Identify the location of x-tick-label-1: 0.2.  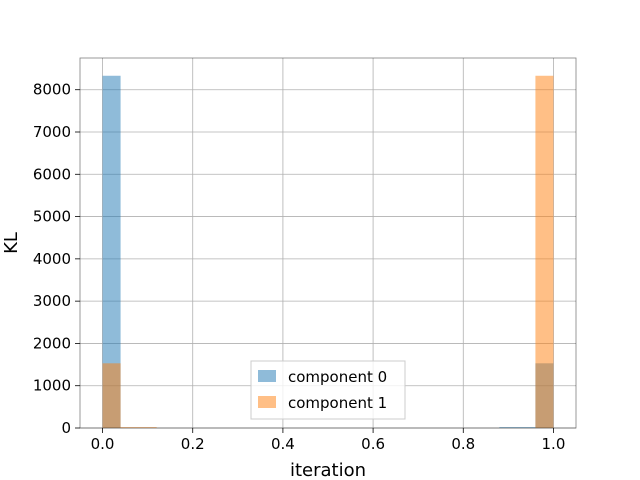
(193, 444).